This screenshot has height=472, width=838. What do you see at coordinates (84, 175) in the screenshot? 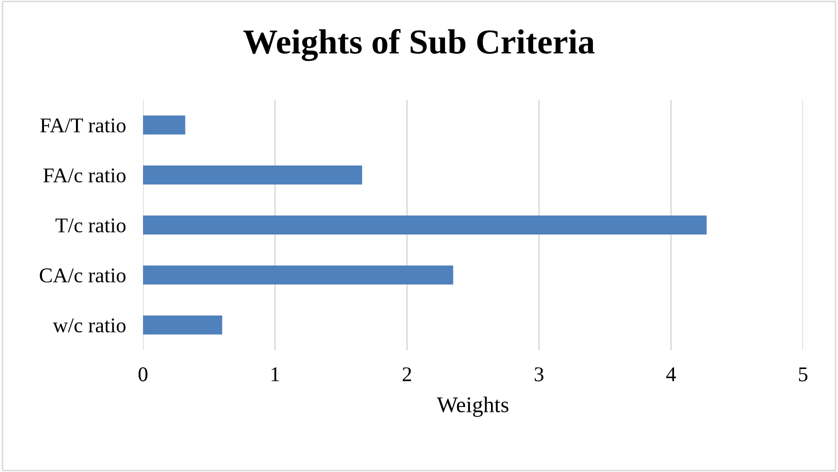
I see `y-tick-label: FA/c ratio` at bounding box center [84, 175].